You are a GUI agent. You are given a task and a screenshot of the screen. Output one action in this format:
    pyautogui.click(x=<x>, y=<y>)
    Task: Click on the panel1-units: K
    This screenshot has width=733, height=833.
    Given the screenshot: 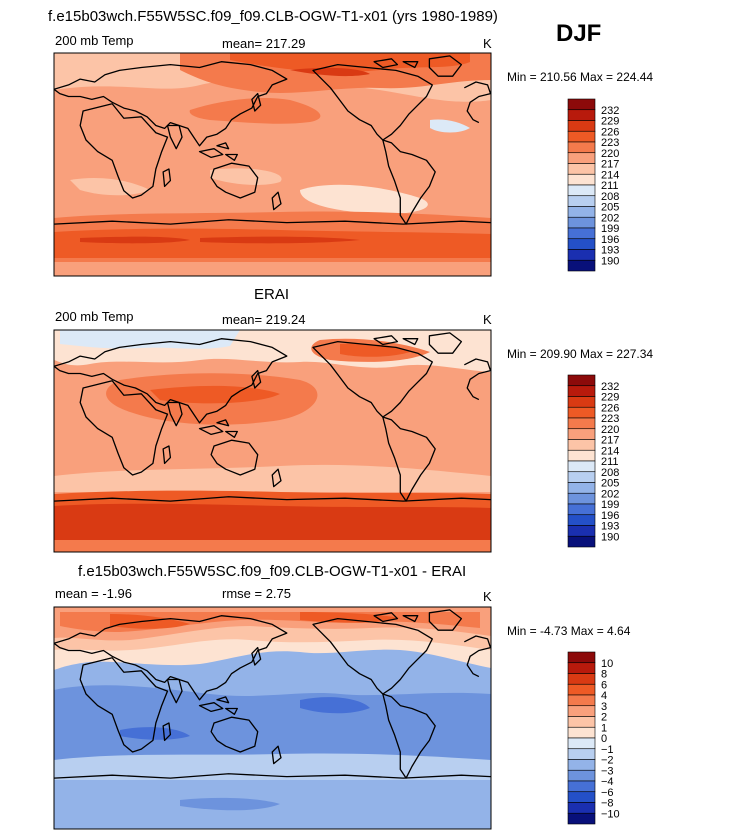 What is the action you would take?
    pyautogui.click(x=487, y=43)
    